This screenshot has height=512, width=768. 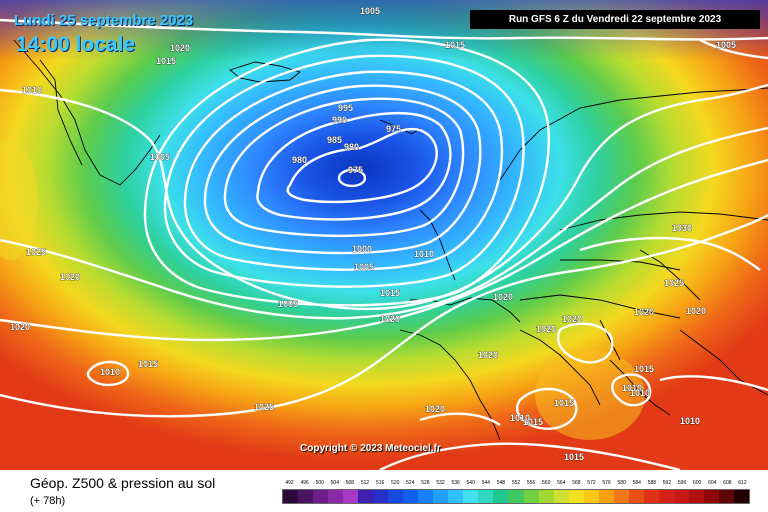 What do you see at coordinates (682, 483) in the screenshot?
I see `legend-value: 596` at bounding box center [682, 483].